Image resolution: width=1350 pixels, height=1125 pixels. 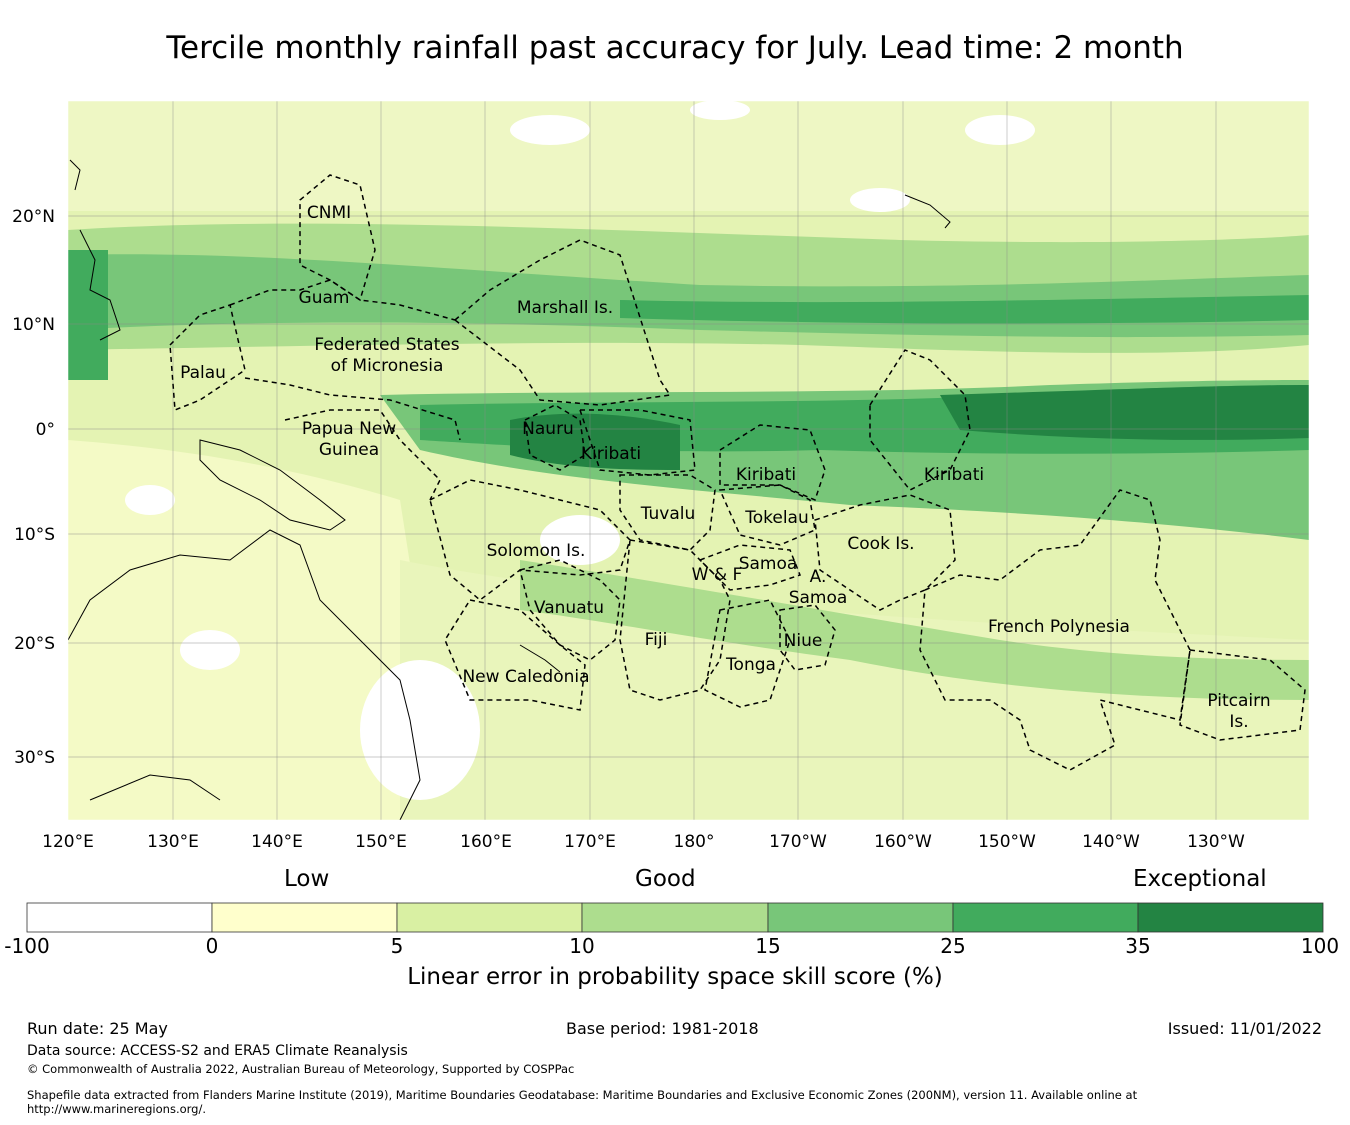 I want to click on colorbar-tick: 35, so click(x=1138, y=946).